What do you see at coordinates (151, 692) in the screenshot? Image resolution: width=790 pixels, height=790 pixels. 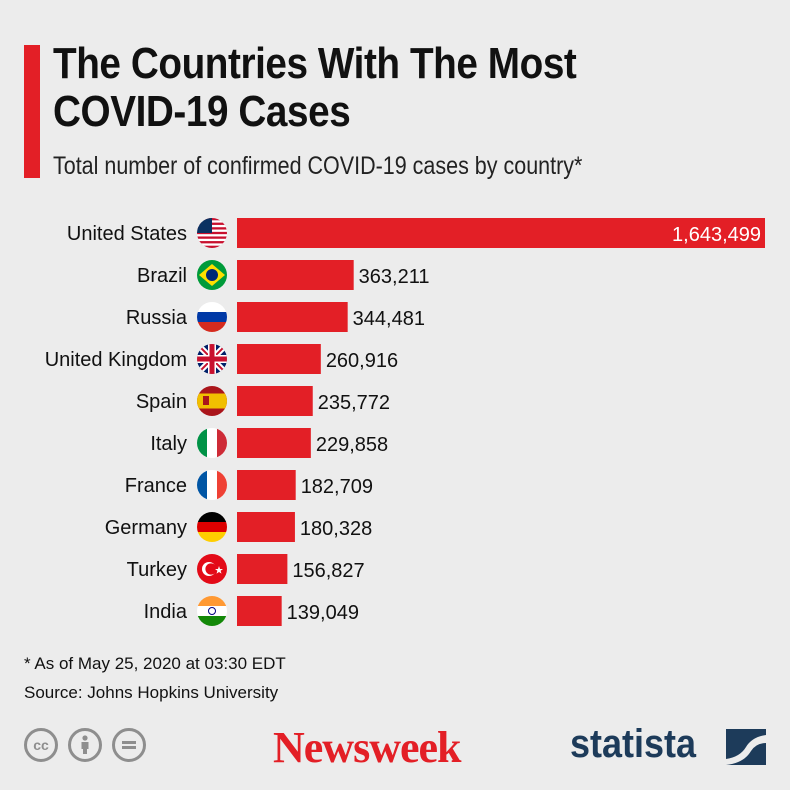 I see `source-note: Source: Johns Hopkins University` at bounding box center [151, 692].